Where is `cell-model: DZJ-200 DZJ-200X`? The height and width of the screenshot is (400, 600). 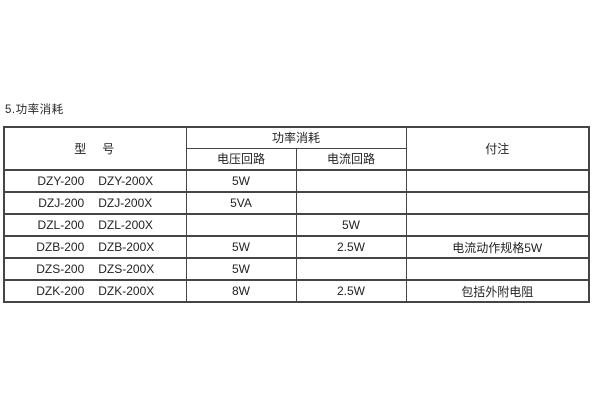
cell-model: DZJ-200 DZJ-200X is located at coordinates (95, 203).